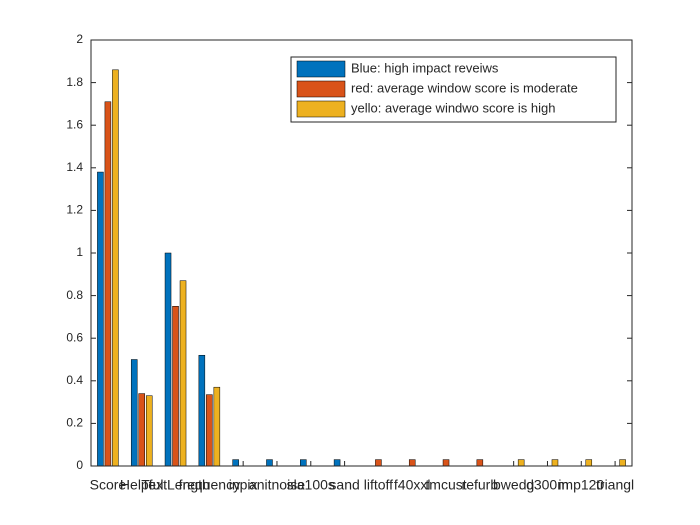  What do you see at coordinates (79, 465) in the screenshot?
I see `y-tick-label: 0` at bounding box center [79, 465].